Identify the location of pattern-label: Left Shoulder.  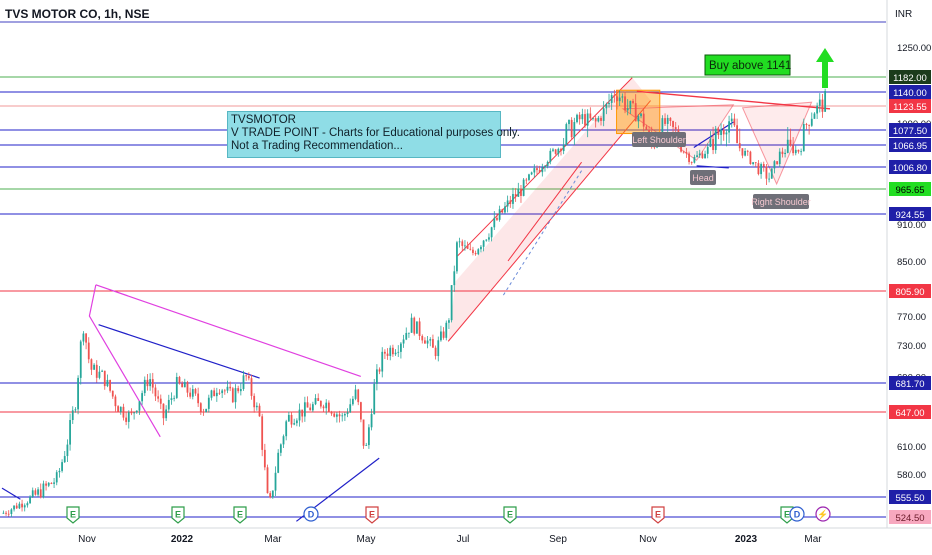
(659, 140).